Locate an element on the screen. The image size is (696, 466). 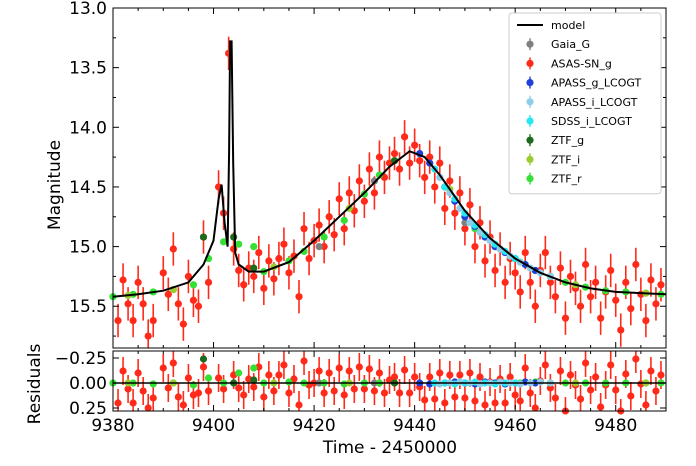
y-axis-title-residuals: Residuals is located at coordinates (35, 384).